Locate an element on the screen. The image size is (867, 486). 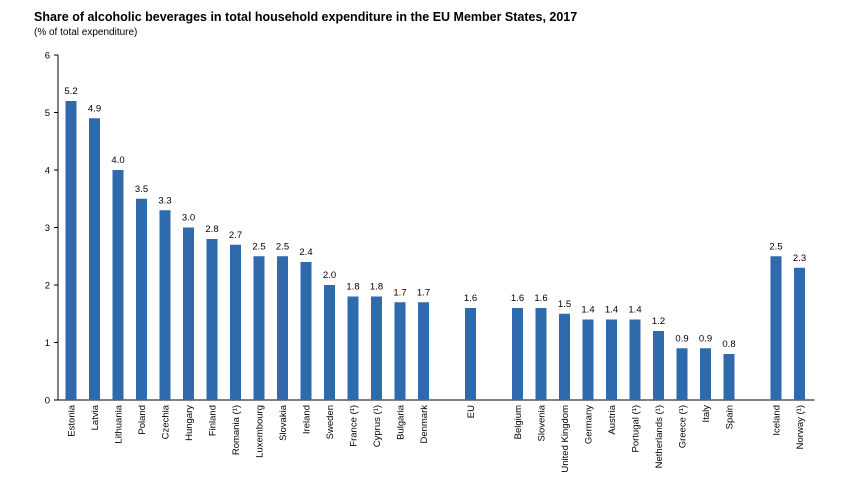
y-tick-label: 1 is located at coordinates (47, 343).